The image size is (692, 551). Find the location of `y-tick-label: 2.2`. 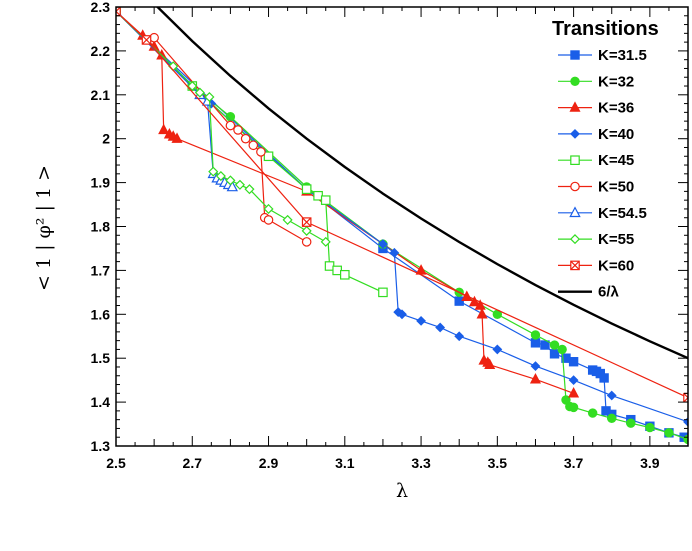

y-tick-label: 2.2 is located at coordinates (101, 51).